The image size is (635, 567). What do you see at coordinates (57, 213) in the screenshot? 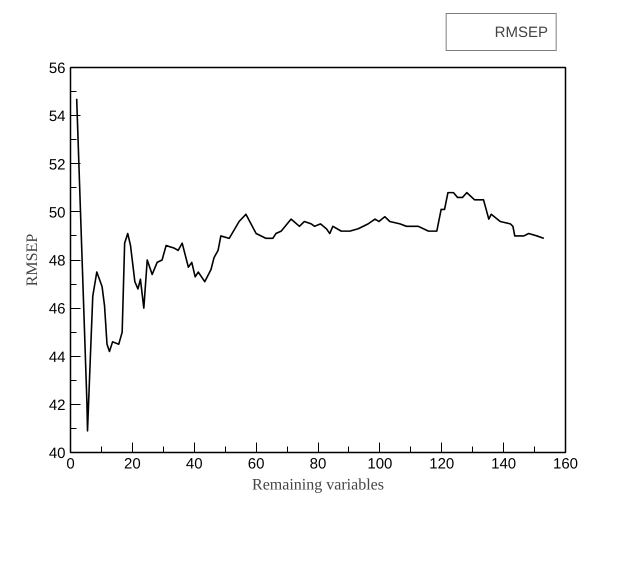
I see `y-tick-label: 50` at bounding box center [57, 213].